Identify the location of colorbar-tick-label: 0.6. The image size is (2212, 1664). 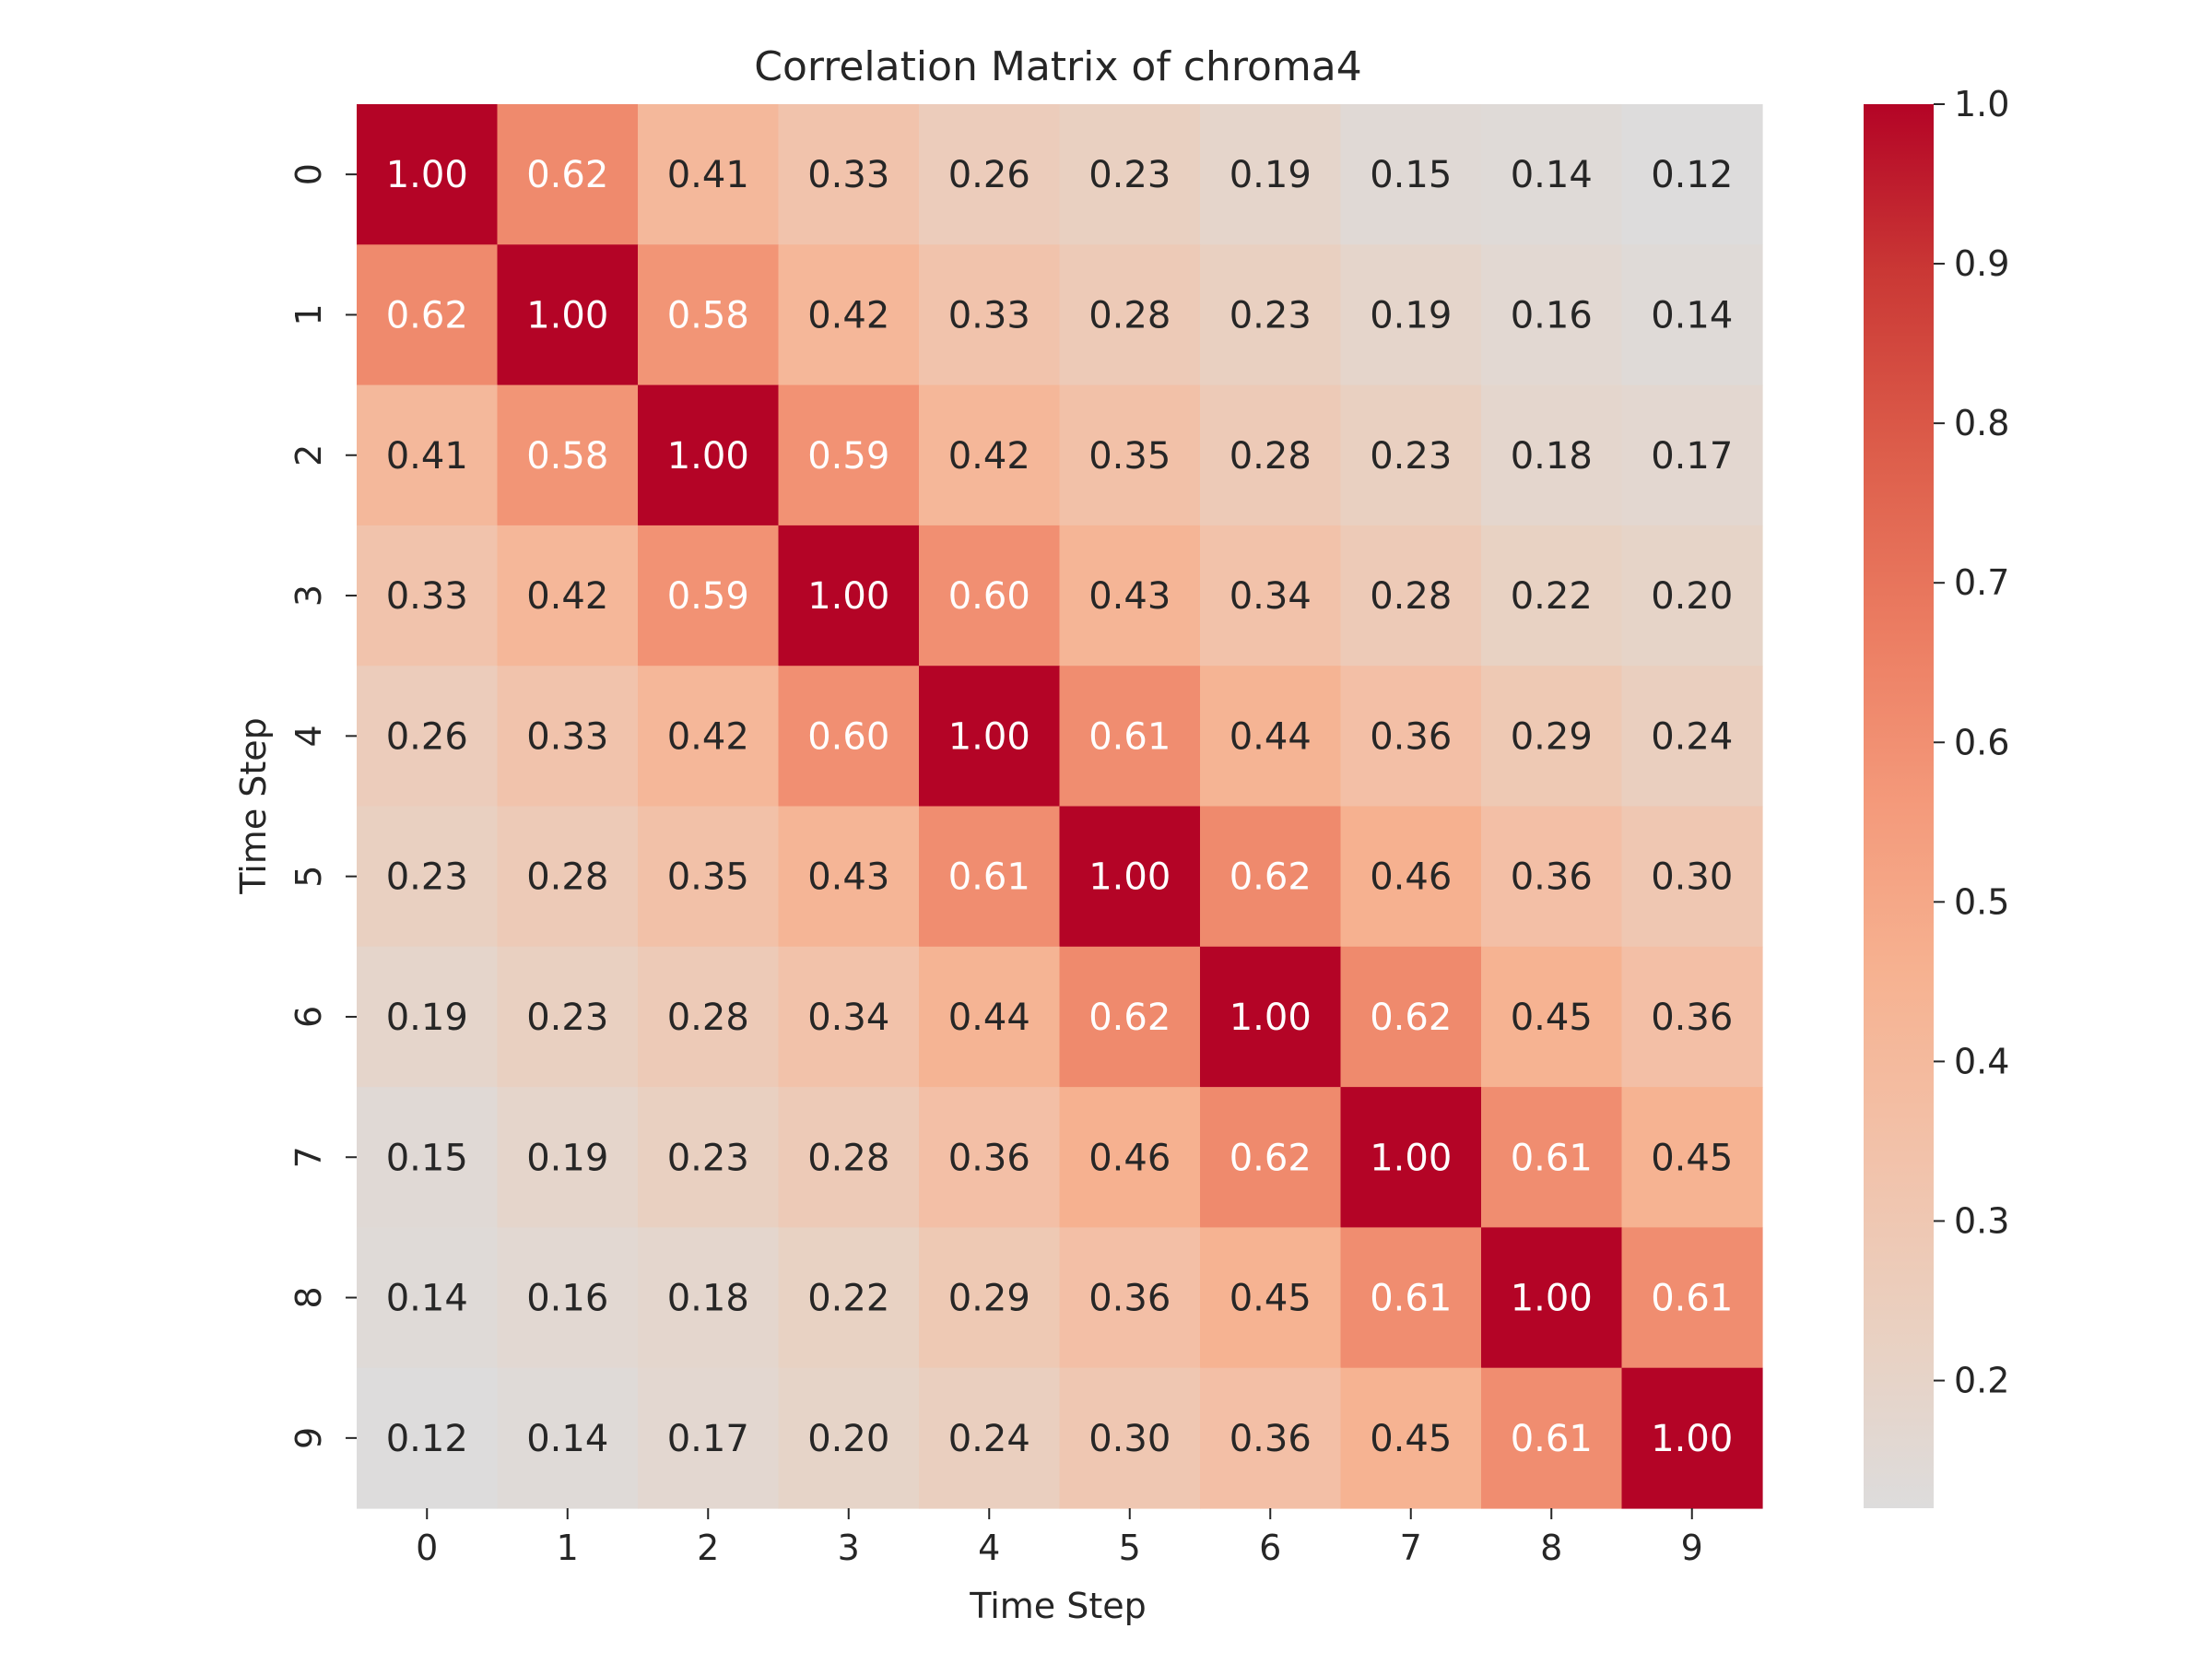
(1981, 742).